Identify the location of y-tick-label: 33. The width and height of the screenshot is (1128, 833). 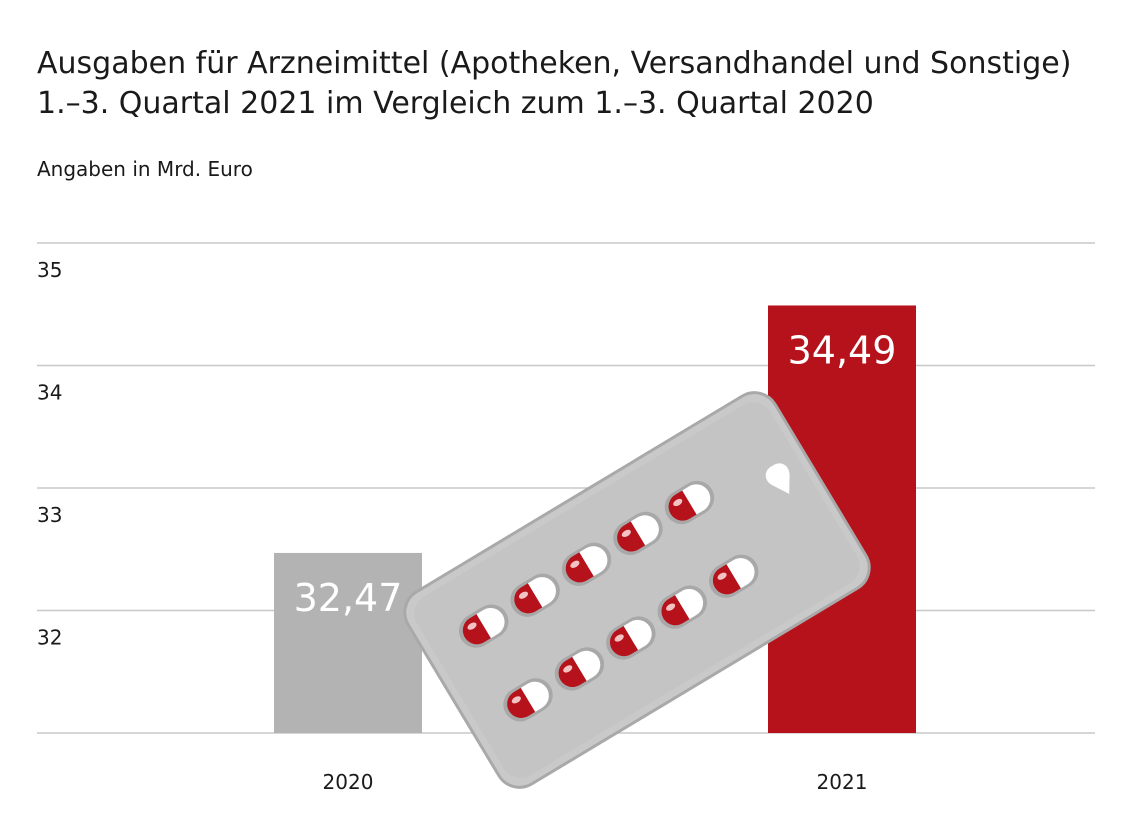
(49, 515).